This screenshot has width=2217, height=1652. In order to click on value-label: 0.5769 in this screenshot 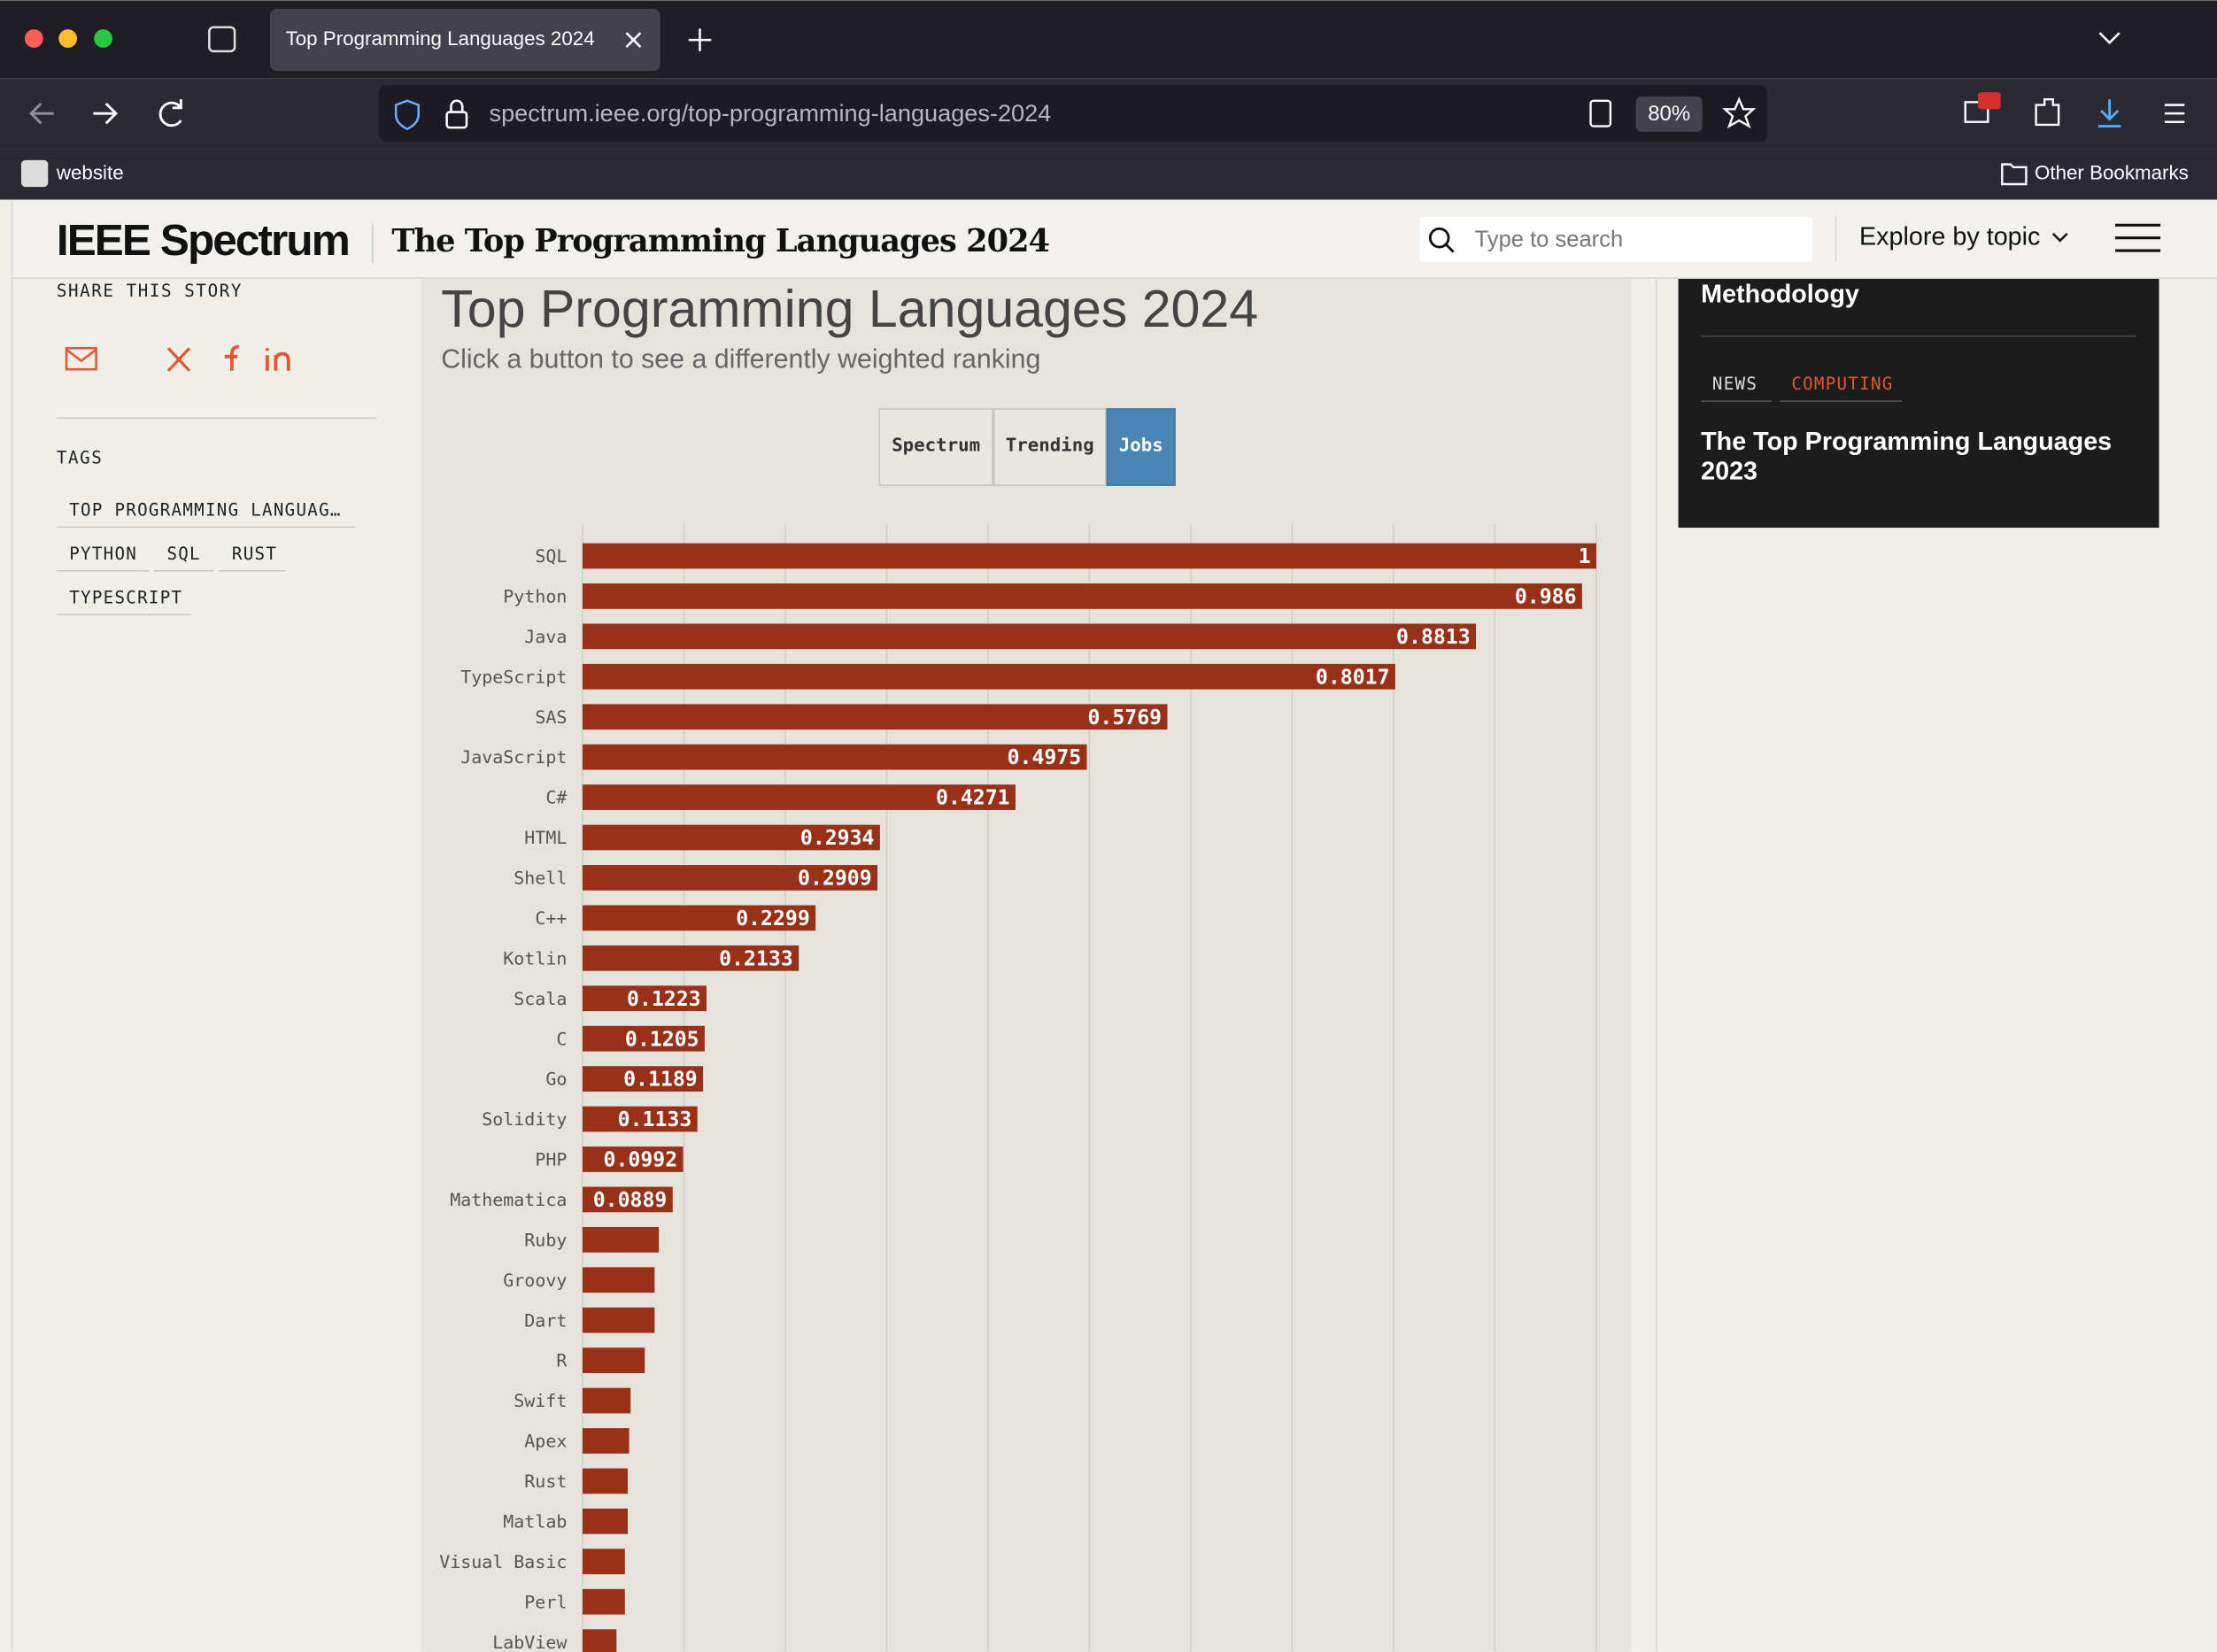, I will do `click(1125, 718)`.